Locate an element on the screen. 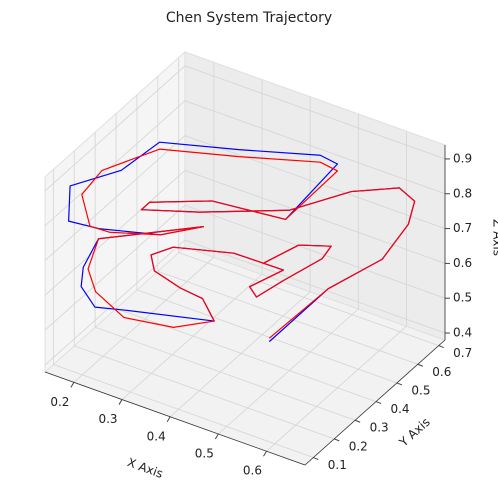  z-tick-label: 0.4 is located at coordinates (462, 333).